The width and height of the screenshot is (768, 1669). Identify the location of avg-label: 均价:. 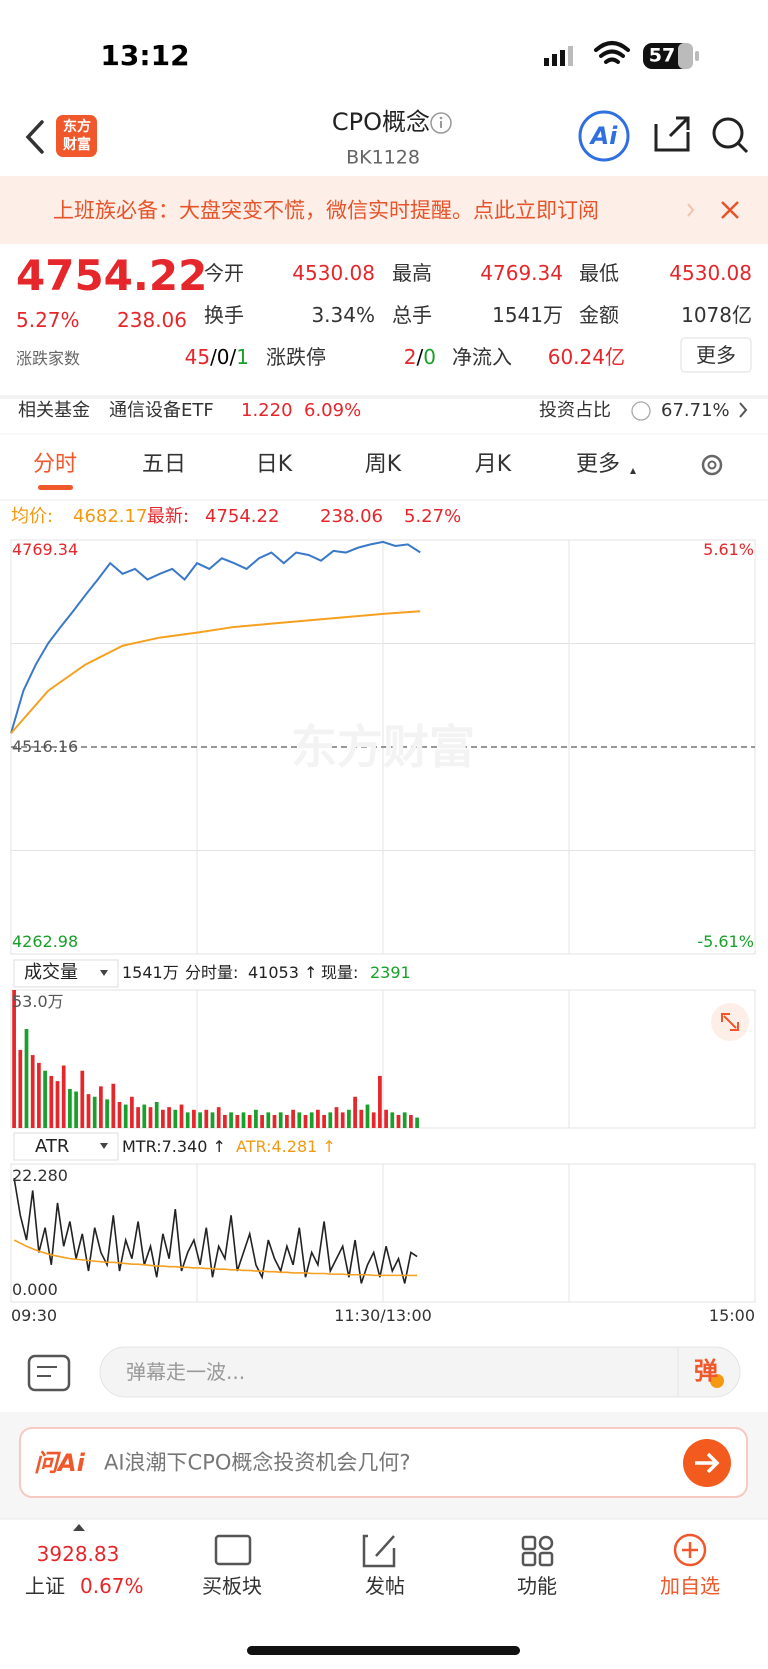
(32, 516).